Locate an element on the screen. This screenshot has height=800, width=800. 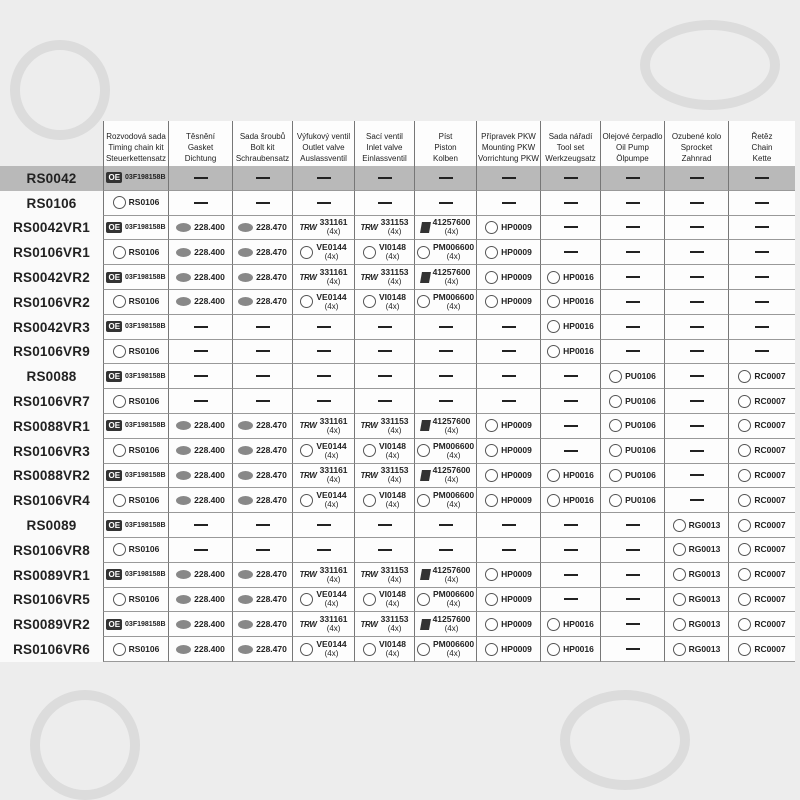
part-block: HP0009 is located at coordinates (516, 277).